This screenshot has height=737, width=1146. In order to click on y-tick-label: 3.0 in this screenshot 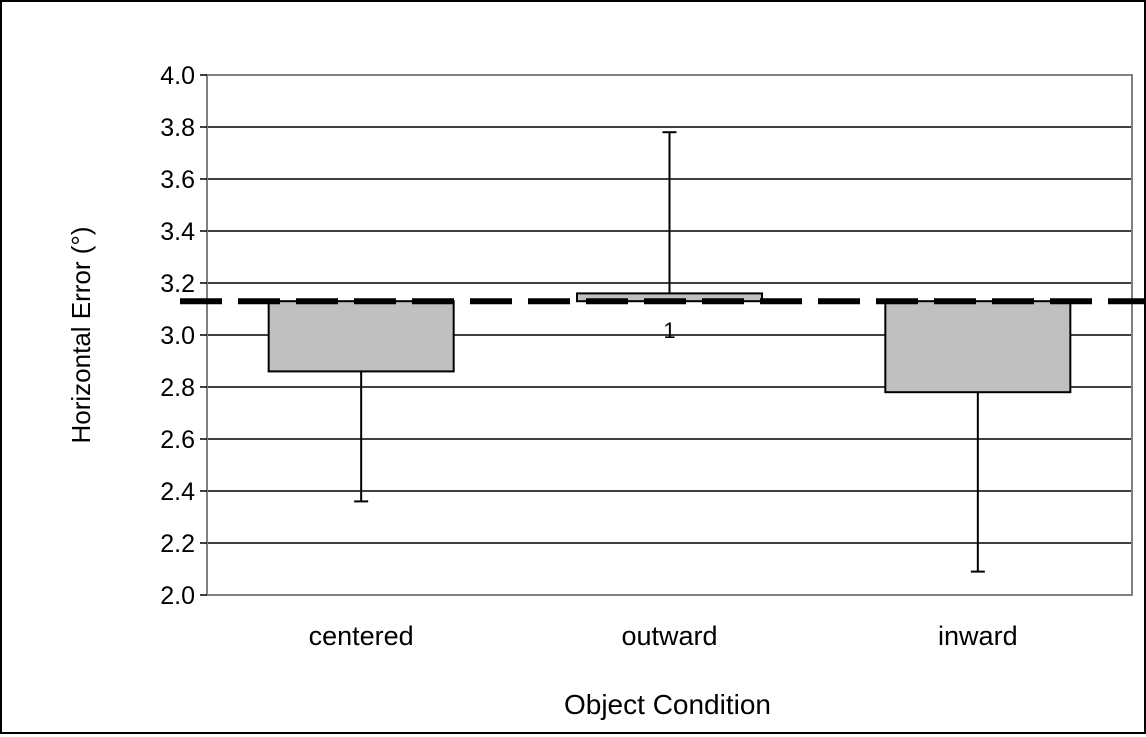, I will do `click(177, 336)`.